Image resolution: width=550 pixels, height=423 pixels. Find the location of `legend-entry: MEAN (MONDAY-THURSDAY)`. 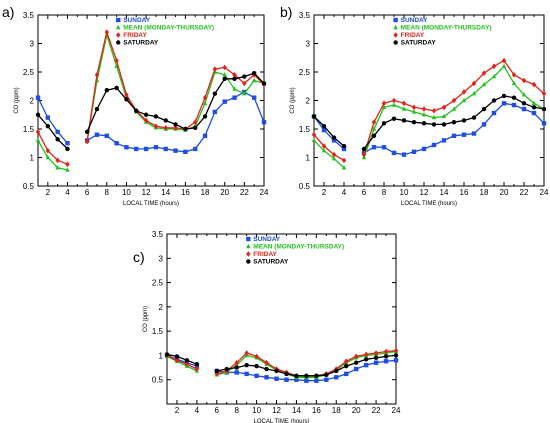

legend-entry: MEAN (MONDAY-THURSDAY) is located at coordinates (298, 247).